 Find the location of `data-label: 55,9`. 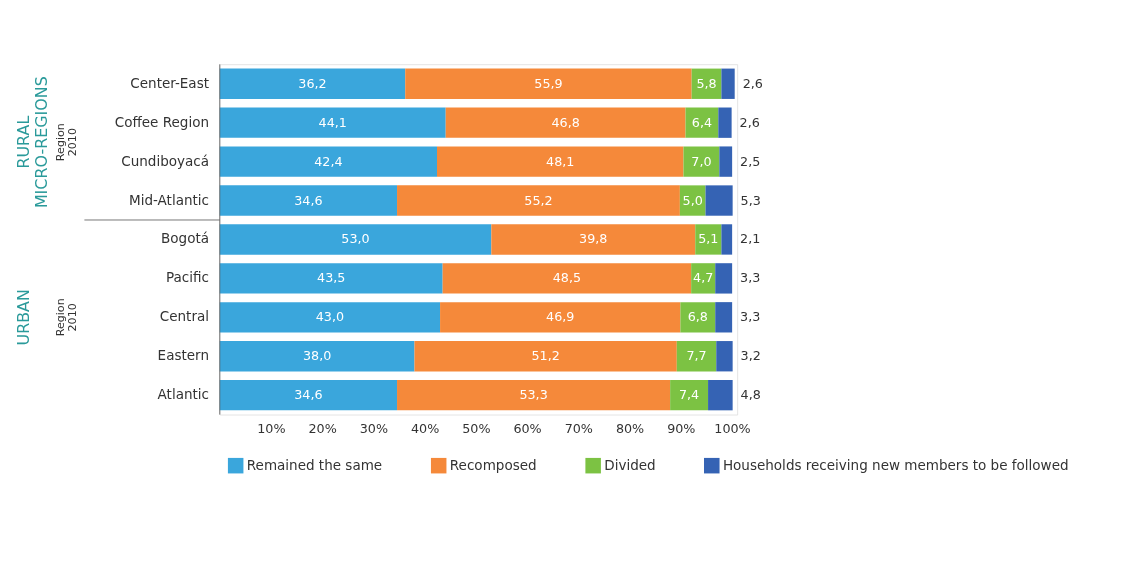

data-label: 55,9 is located at coordinates (548, 83).